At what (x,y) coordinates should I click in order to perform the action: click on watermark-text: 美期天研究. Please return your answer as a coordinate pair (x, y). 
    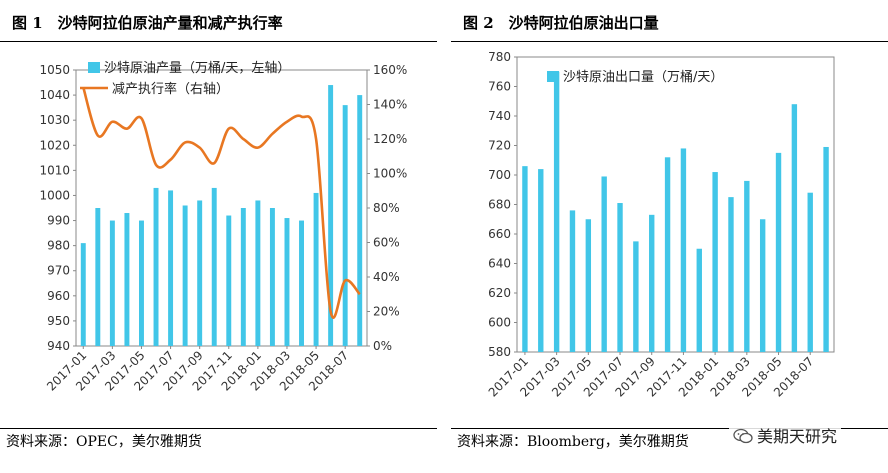
    Looking at the image, I should click on (797, 436).